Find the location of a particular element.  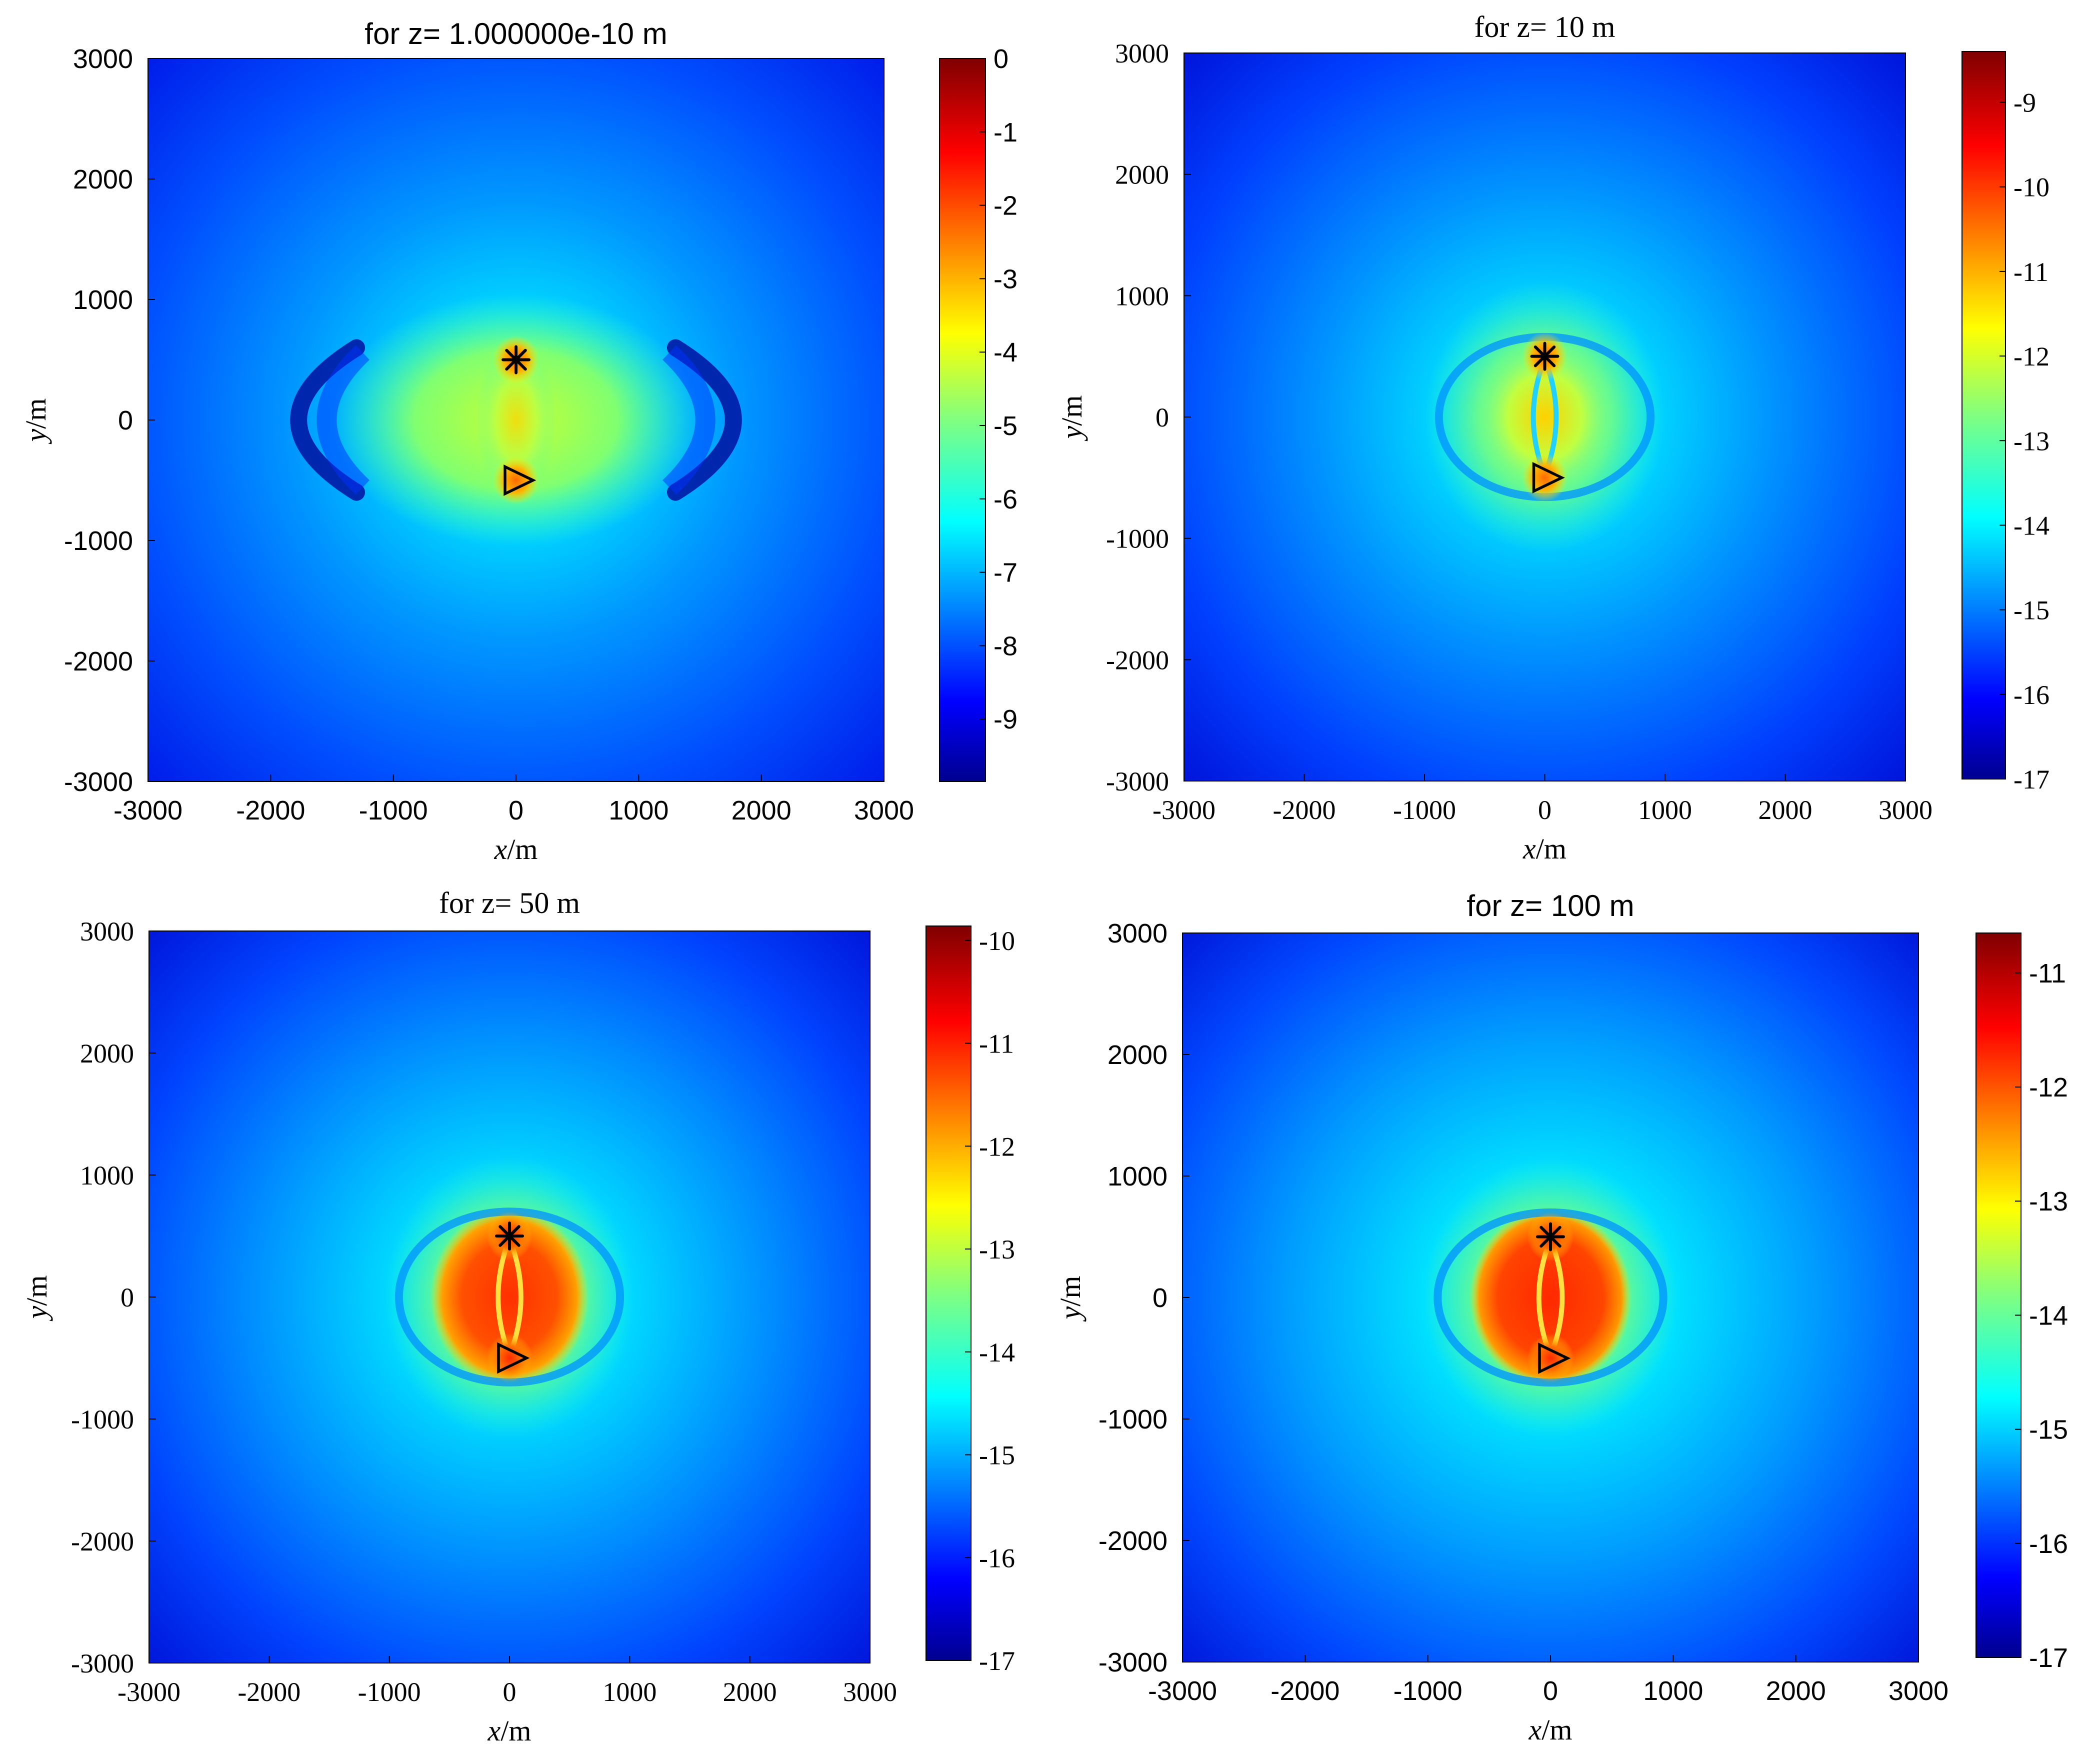

chart-title: for z= 1.000000e-10 m is located at coordinates (515, 33).